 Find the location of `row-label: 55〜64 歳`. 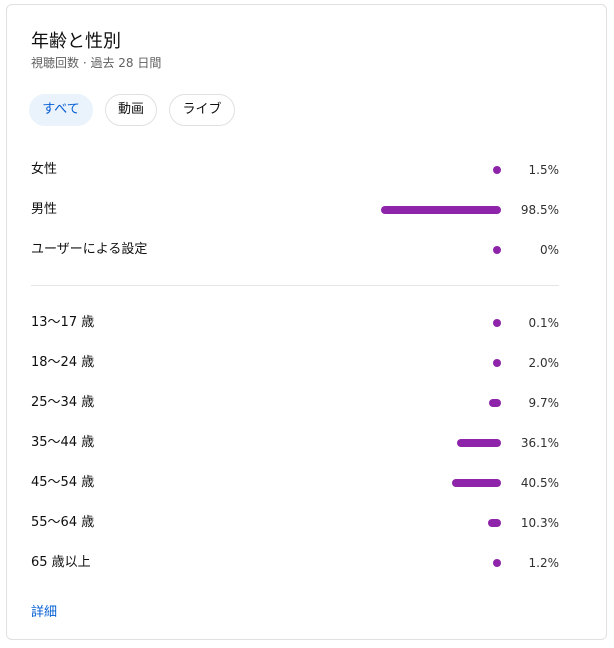

row-label: 55〜64 歳 is located at coordinates (63, 522).